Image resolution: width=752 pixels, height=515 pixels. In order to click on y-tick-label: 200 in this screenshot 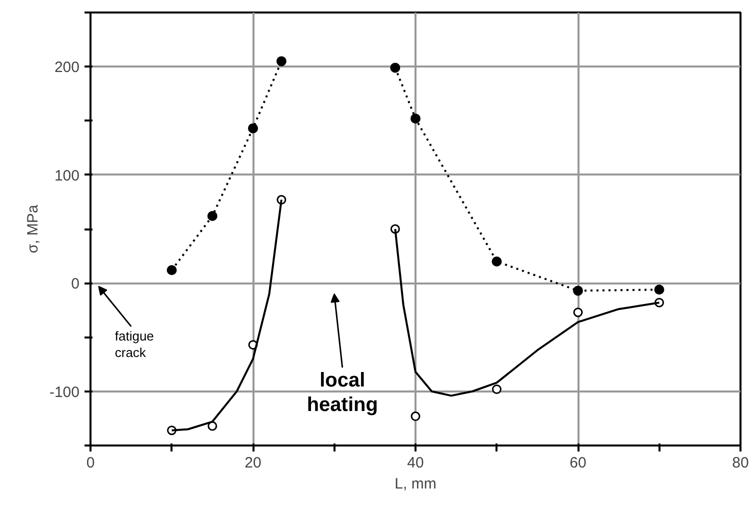, I will do `click(67, 67)`.